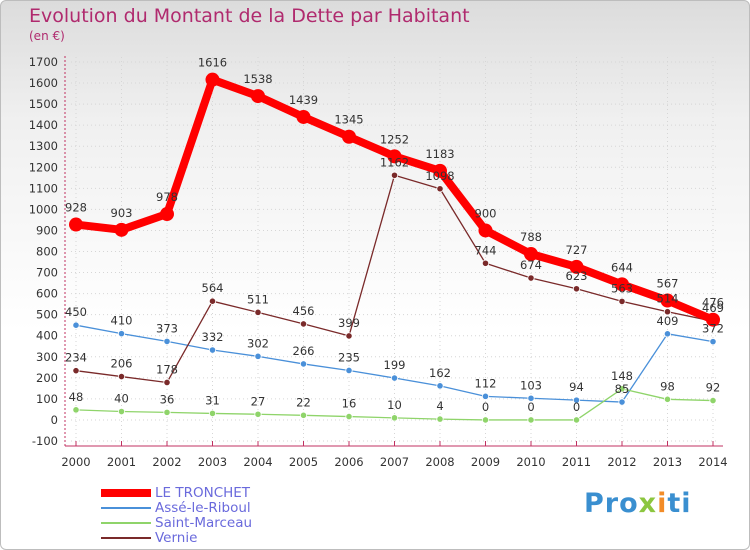  What do you see at coordinates (258, 401) in the screenshot?
I see `data-label: 27` at bounding box center [258, 401].